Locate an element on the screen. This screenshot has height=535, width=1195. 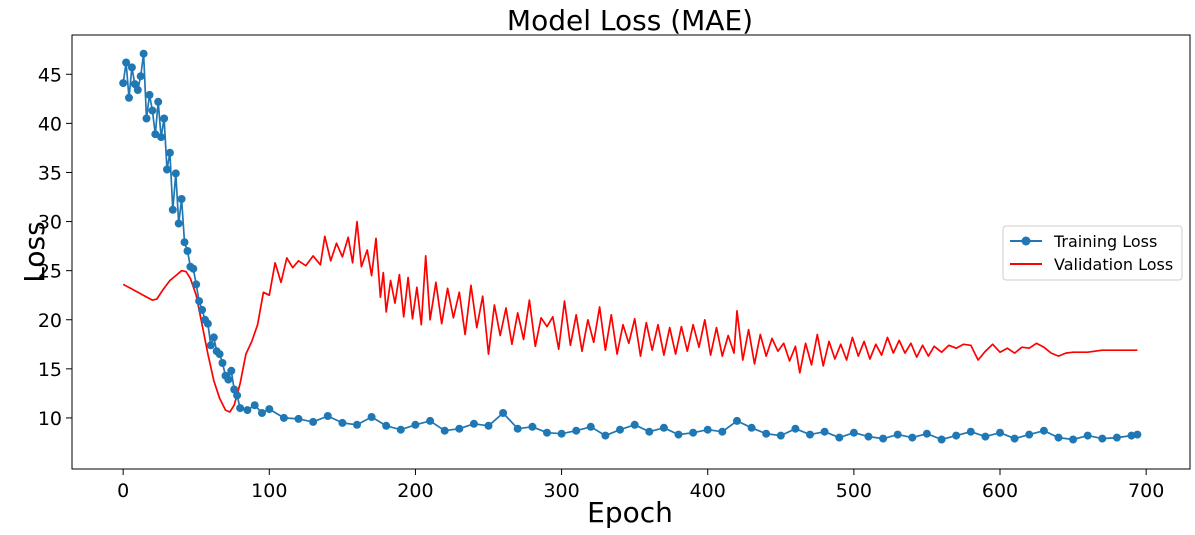
x-tick-label: 700 is located at coordinates (1146, 491).